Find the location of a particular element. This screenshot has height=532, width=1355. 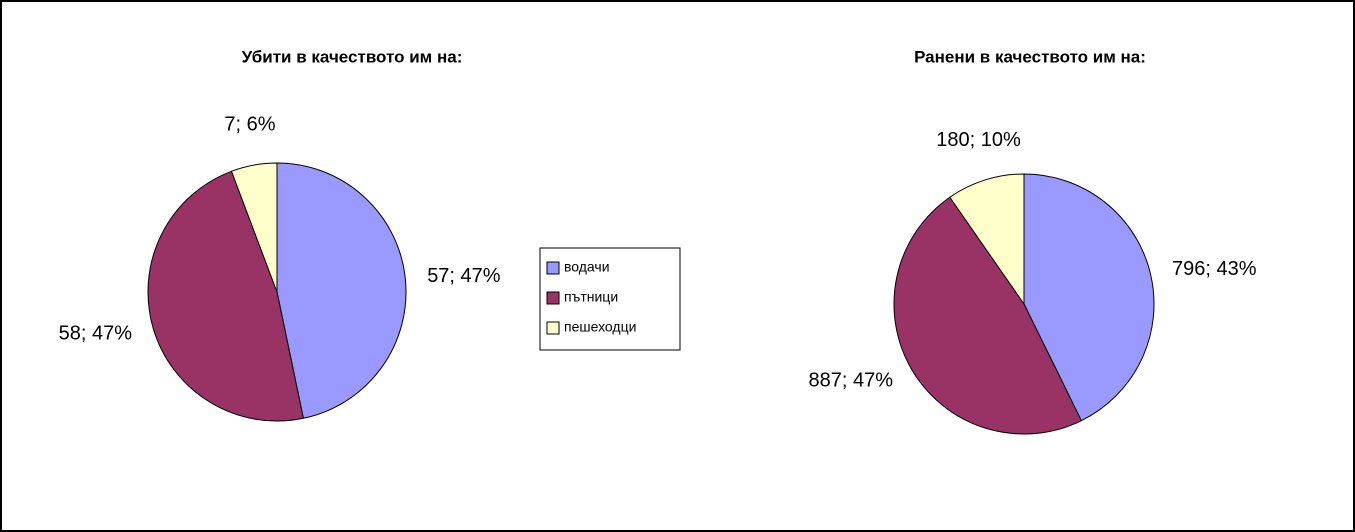

legend-label: пътници is located at coordinates (591, 297).